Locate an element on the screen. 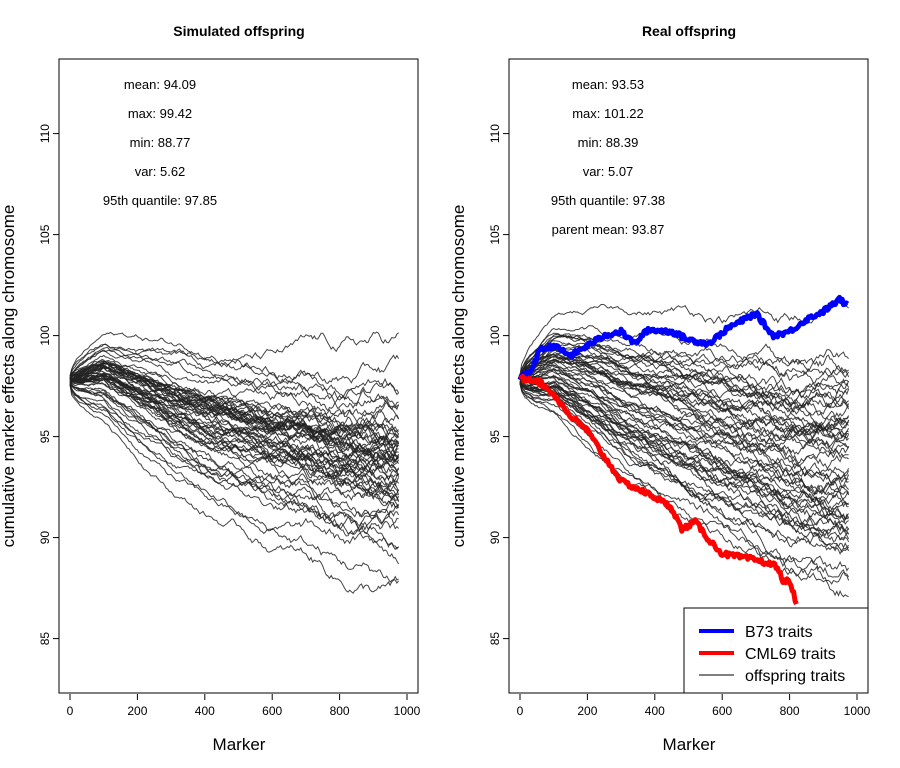  stat-line: min: 88.39 is located at coordinates (608, 142).